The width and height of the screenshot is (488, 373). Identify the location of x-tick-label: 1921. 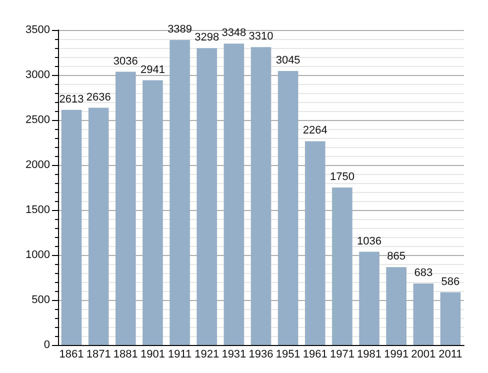
(207, 354).